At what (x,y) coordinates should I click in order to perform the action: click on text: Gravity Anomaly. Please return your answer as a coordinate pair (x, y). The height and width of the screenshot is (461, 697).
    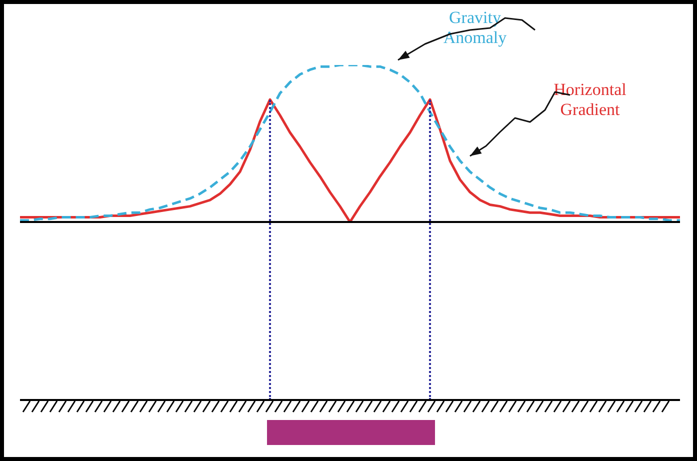
    Looking at the image, I should click on (475, 28).